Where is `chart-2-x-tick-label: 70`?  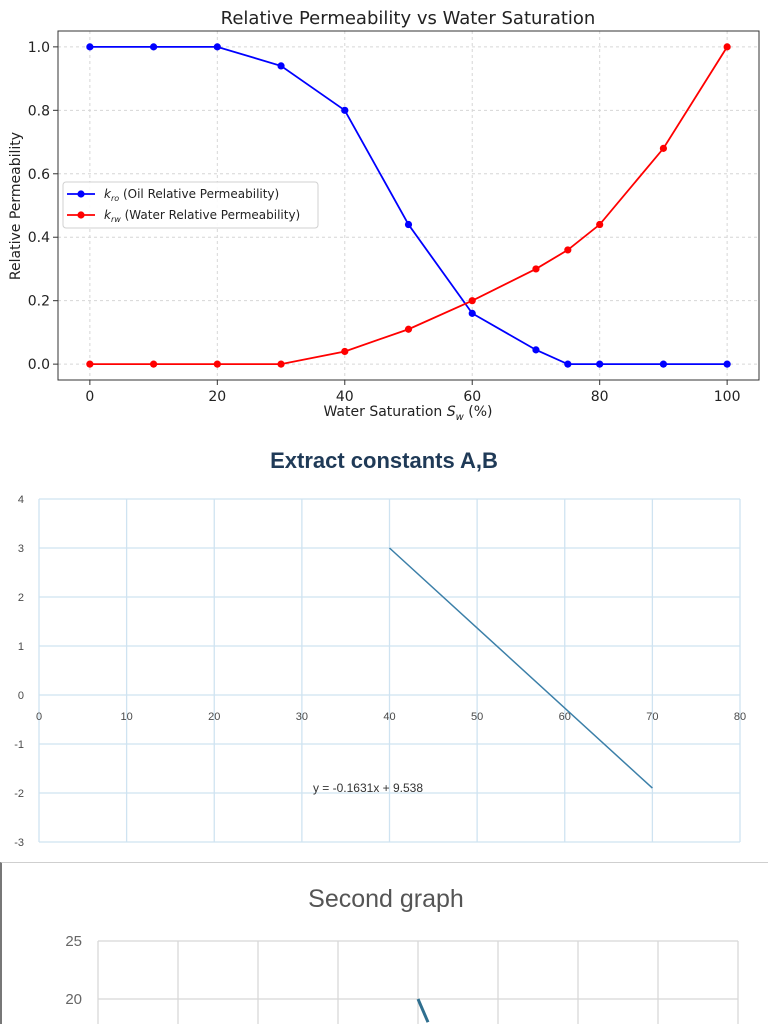
chart-2-x-tick-label: 70 is located at coordinates (652, 717).